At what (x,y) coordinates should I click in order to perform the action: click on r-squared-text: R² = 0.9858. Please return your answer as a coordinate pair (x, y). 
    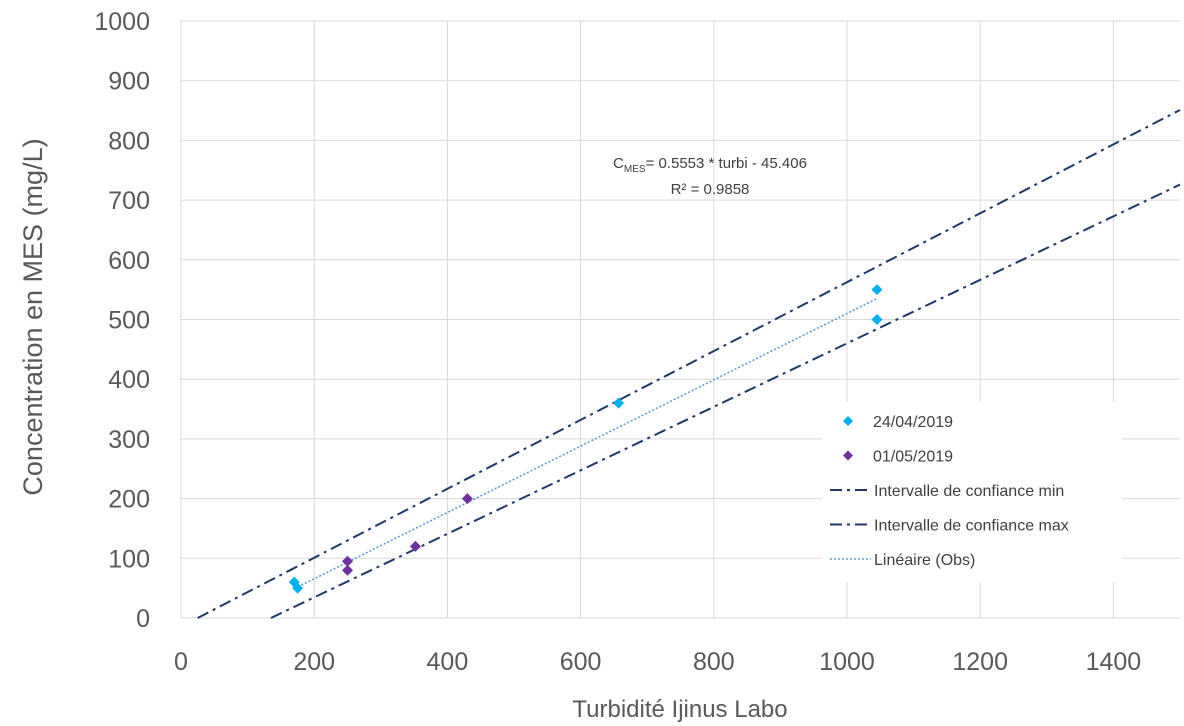
    Looking at the image, I should click on (710, 189).